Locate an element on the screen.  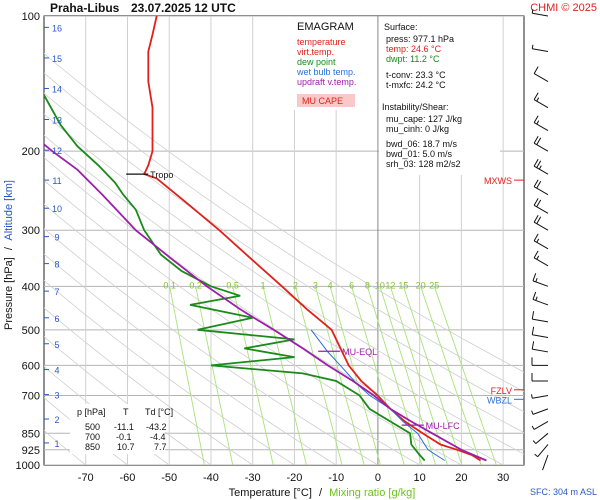
altitude-tick-label: 10 is located at coordinates (57, 209).